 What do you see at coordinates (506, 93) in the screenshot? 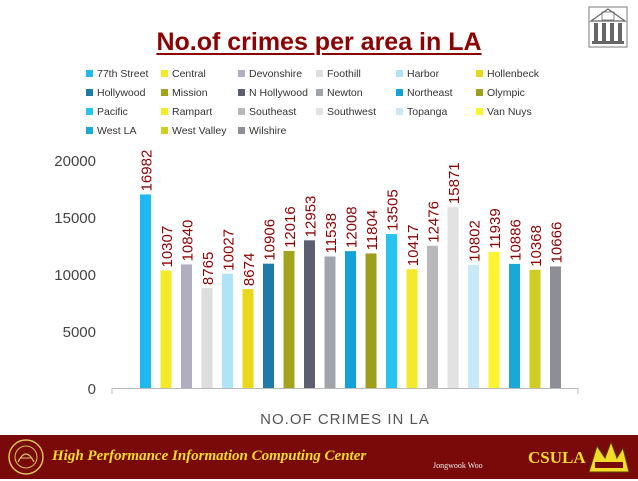
I see `legend-label: Olympic` at bounding box center [506, 93].